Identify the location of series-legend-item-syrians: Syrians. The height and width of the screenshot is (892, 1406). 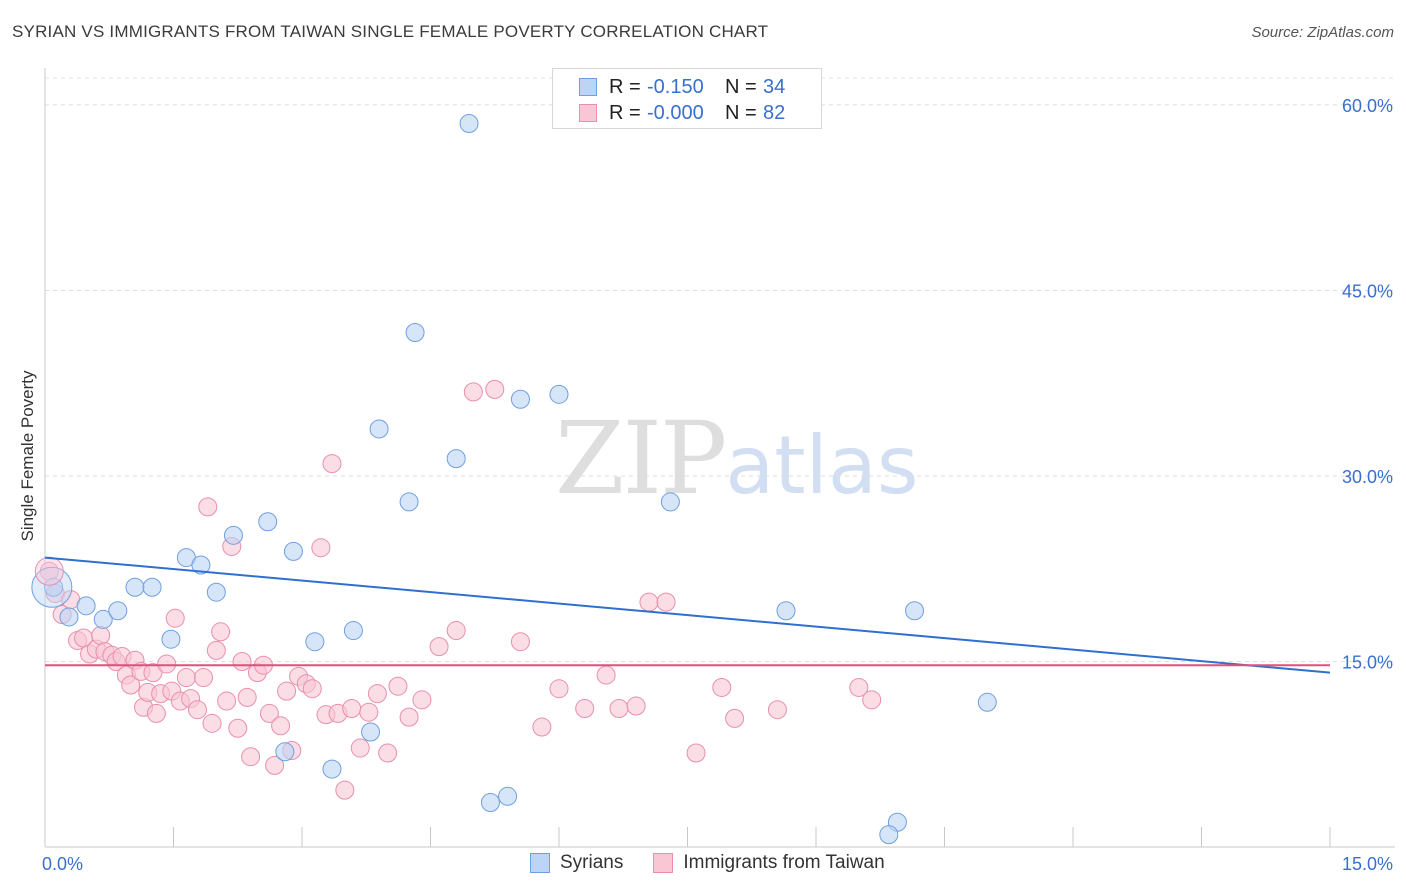
(576, 863).